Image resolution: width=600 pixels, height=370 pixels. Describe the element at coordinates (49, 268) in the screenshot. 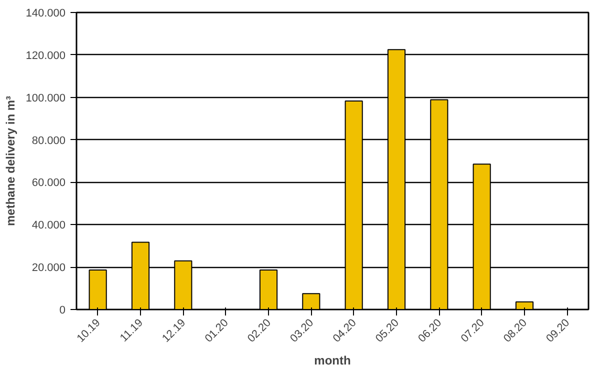

I see `y-tick-label: 20.000` at that location.